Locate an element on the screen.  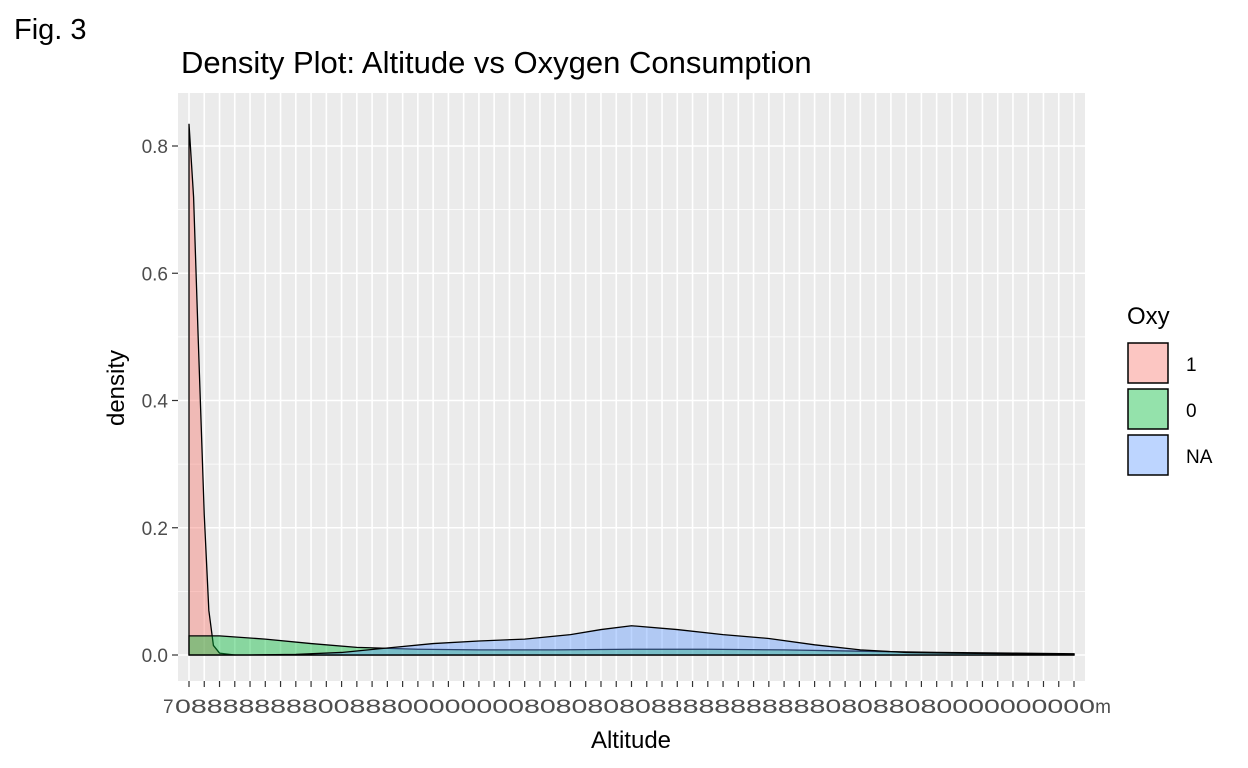
y-tick-label: 0.8 is located at coordinates (155, 147).